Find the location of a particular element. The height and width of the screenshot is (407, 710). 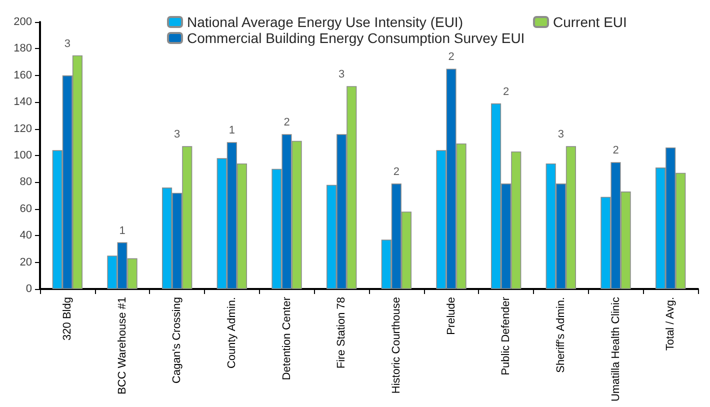

y-tick-label: 60 is located at coordinates (26, 208).